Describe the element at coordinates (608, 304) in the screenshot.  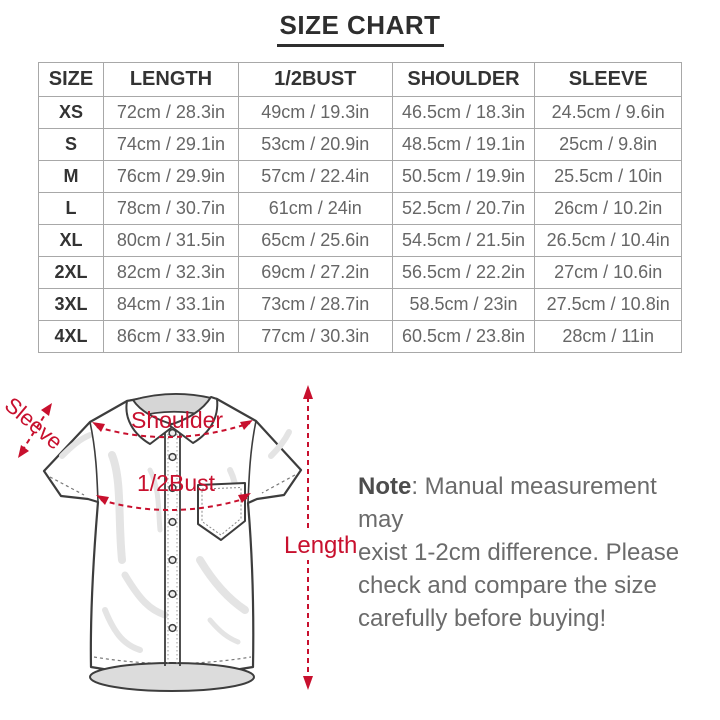
I see `sleeve-cell: 27.5cm / 10.8in` at that location.